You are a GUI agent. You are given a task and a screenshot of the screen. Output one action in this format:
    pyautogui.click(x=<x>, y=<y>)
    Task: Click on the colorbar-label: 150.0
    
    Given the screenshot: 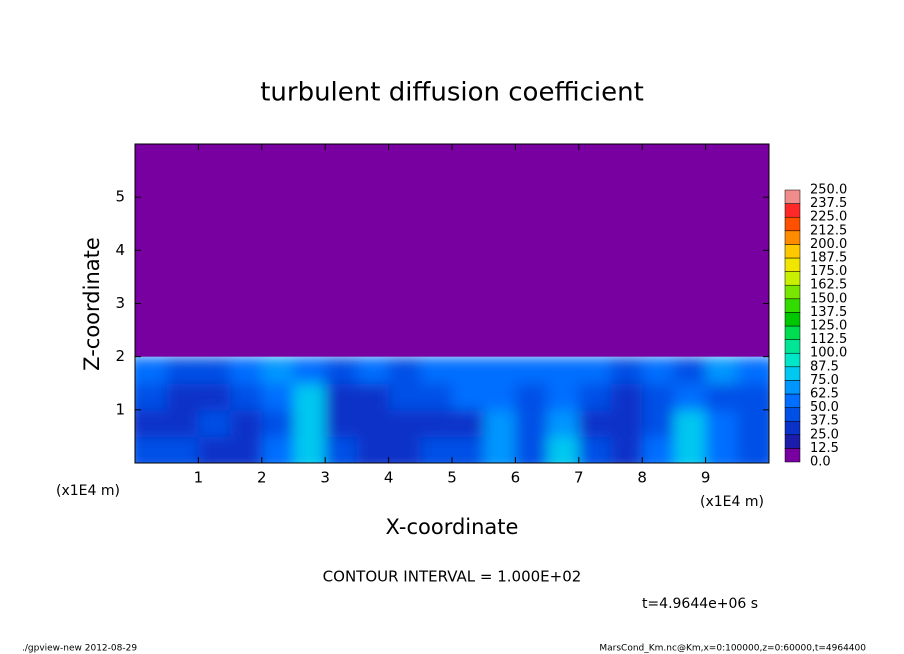 What is the action you would take?
    pyautogui.click(x=828, y=298)
    